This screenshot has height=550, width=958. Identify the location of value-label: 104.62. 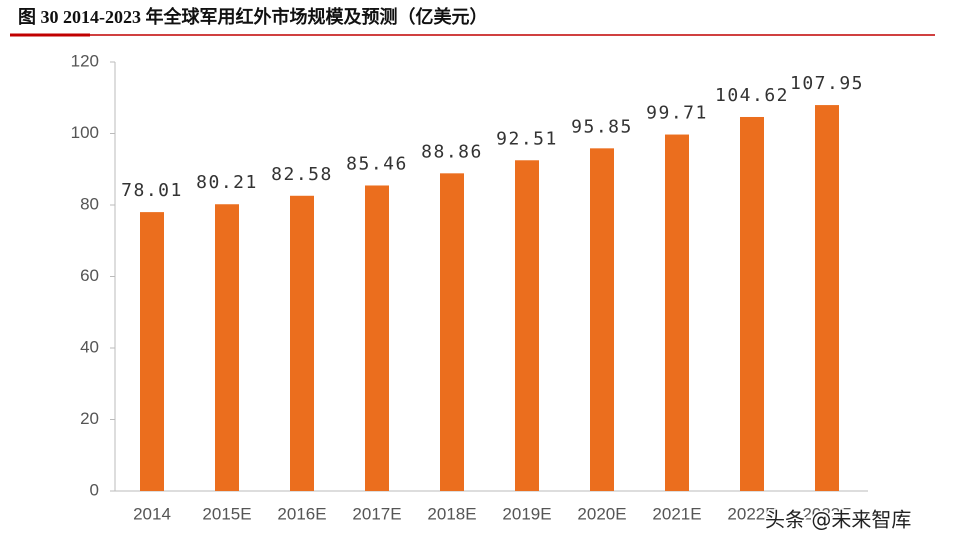
(752, 95).